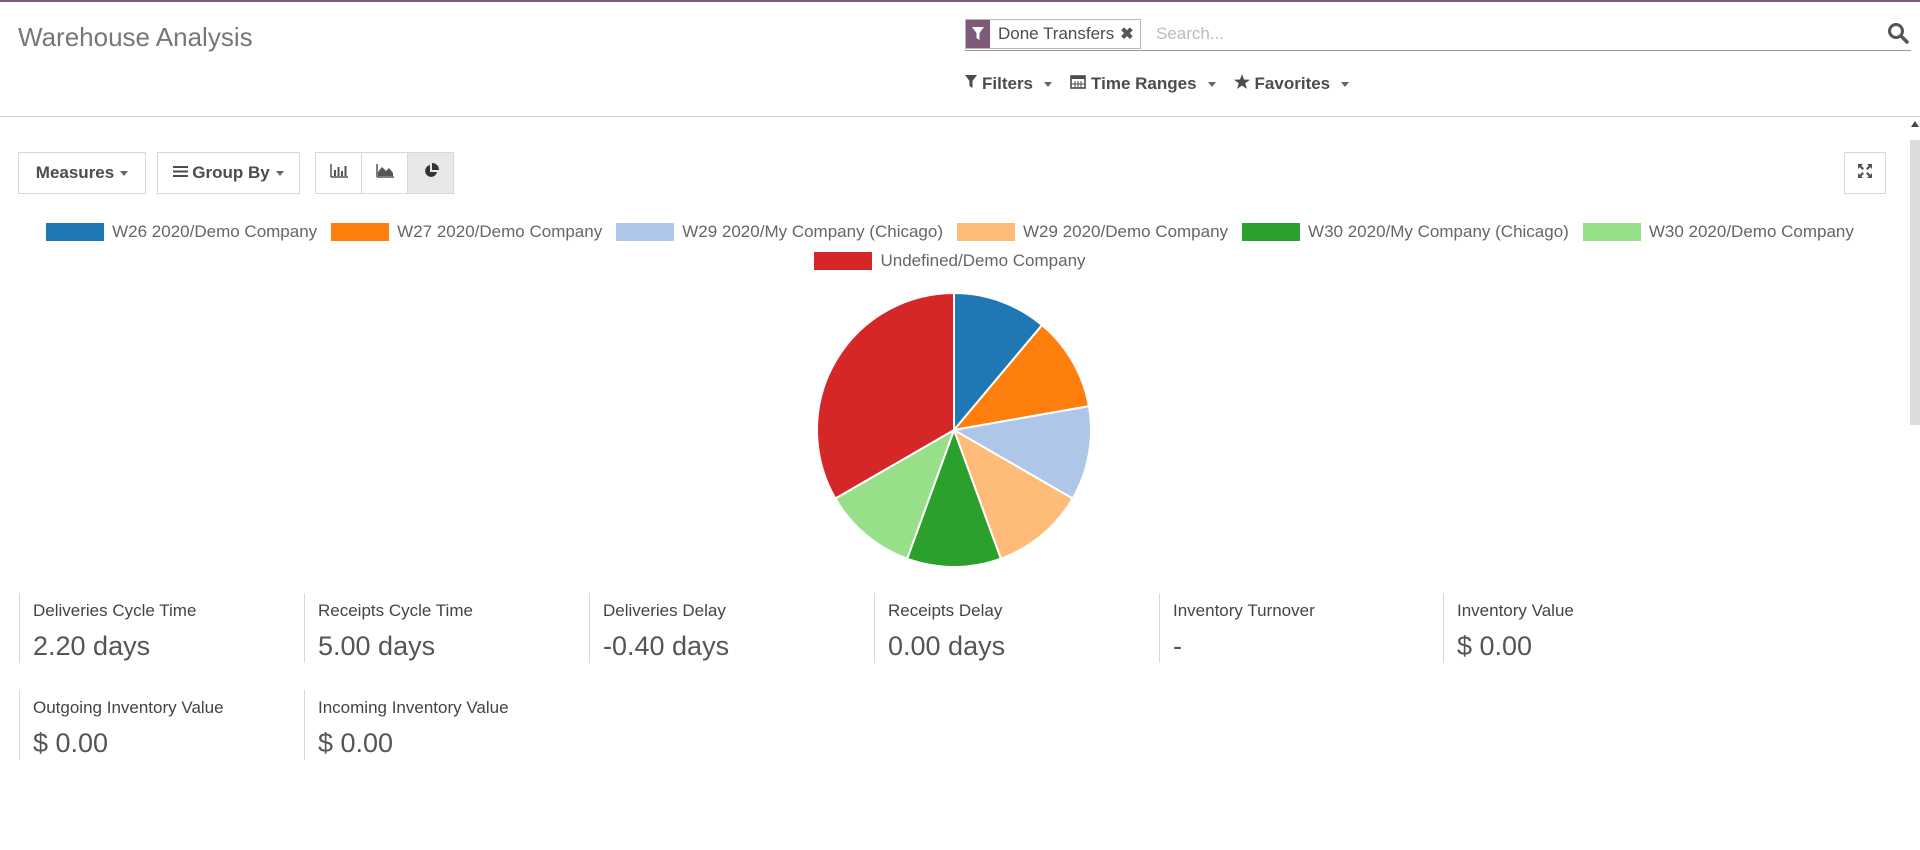 The width and height of the screenshot is (1920, 850). What do you see at coordinates (215, 231) in the screenshot?
I see `legend-label: W26 2020/Demo Company` at bounding box center [215, 231].